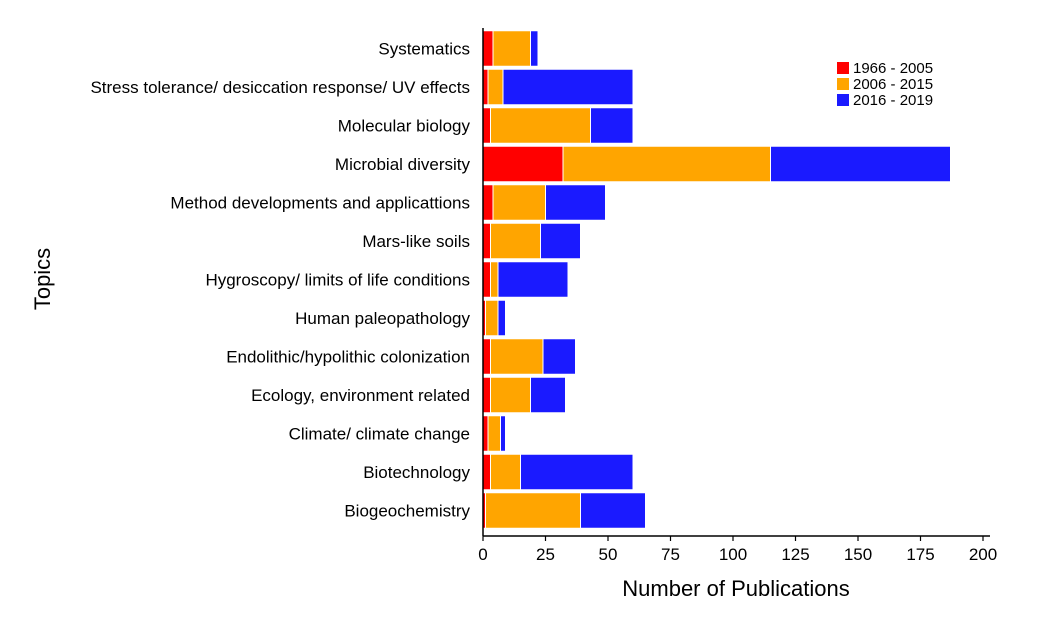 This screenshot has width=1048, height=625. What do you see at coordinates (320, 203) in the screenshot?
I see `category-label: Method developments and applicattions` at bounding box center [320, 203].